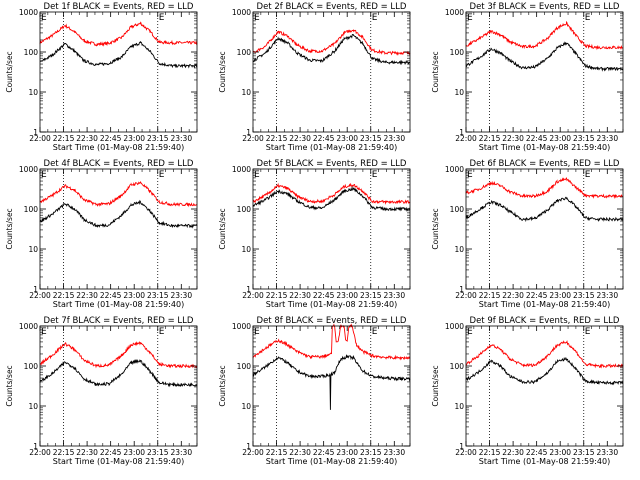 The width and height of the screenshot is (640, 480). What do you see at coordinates (119, 164) in the screenshot?
I see `panel-title: Det 4f BLACK = Events, RED = LLD` at bounding box center [119, 164].